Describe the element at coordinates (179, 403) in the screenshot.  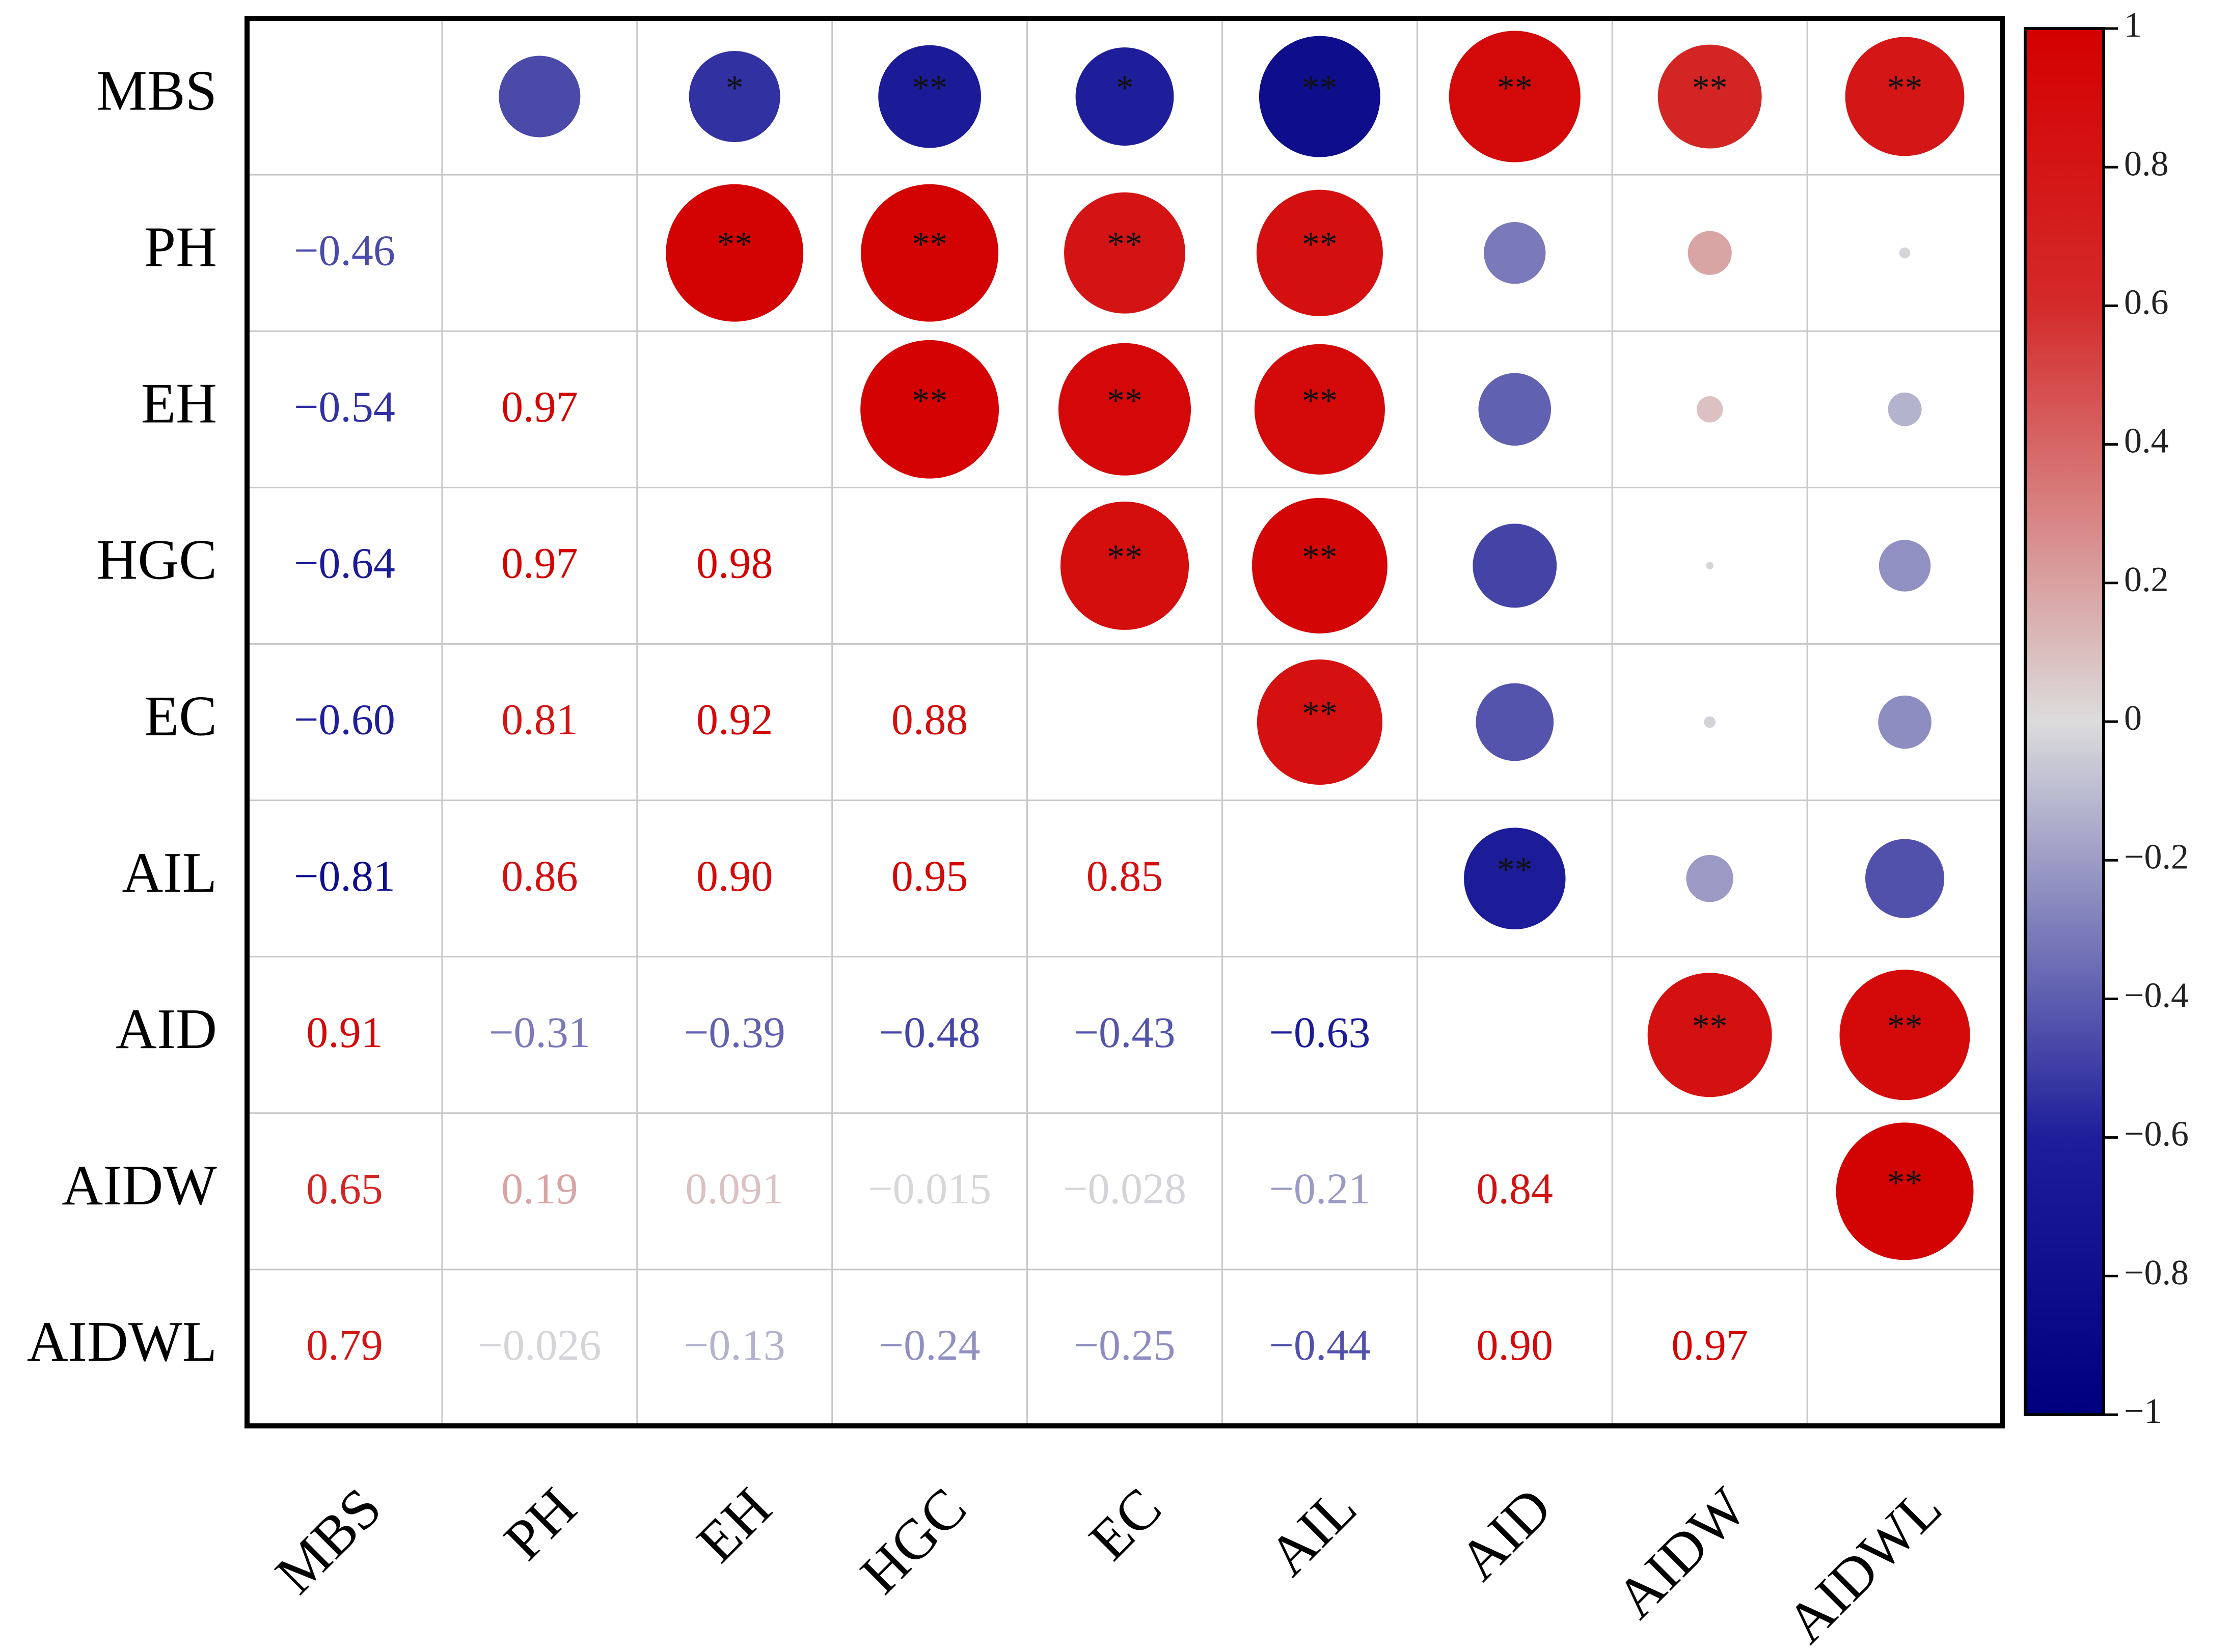
I see `row-label: EH` at that location.